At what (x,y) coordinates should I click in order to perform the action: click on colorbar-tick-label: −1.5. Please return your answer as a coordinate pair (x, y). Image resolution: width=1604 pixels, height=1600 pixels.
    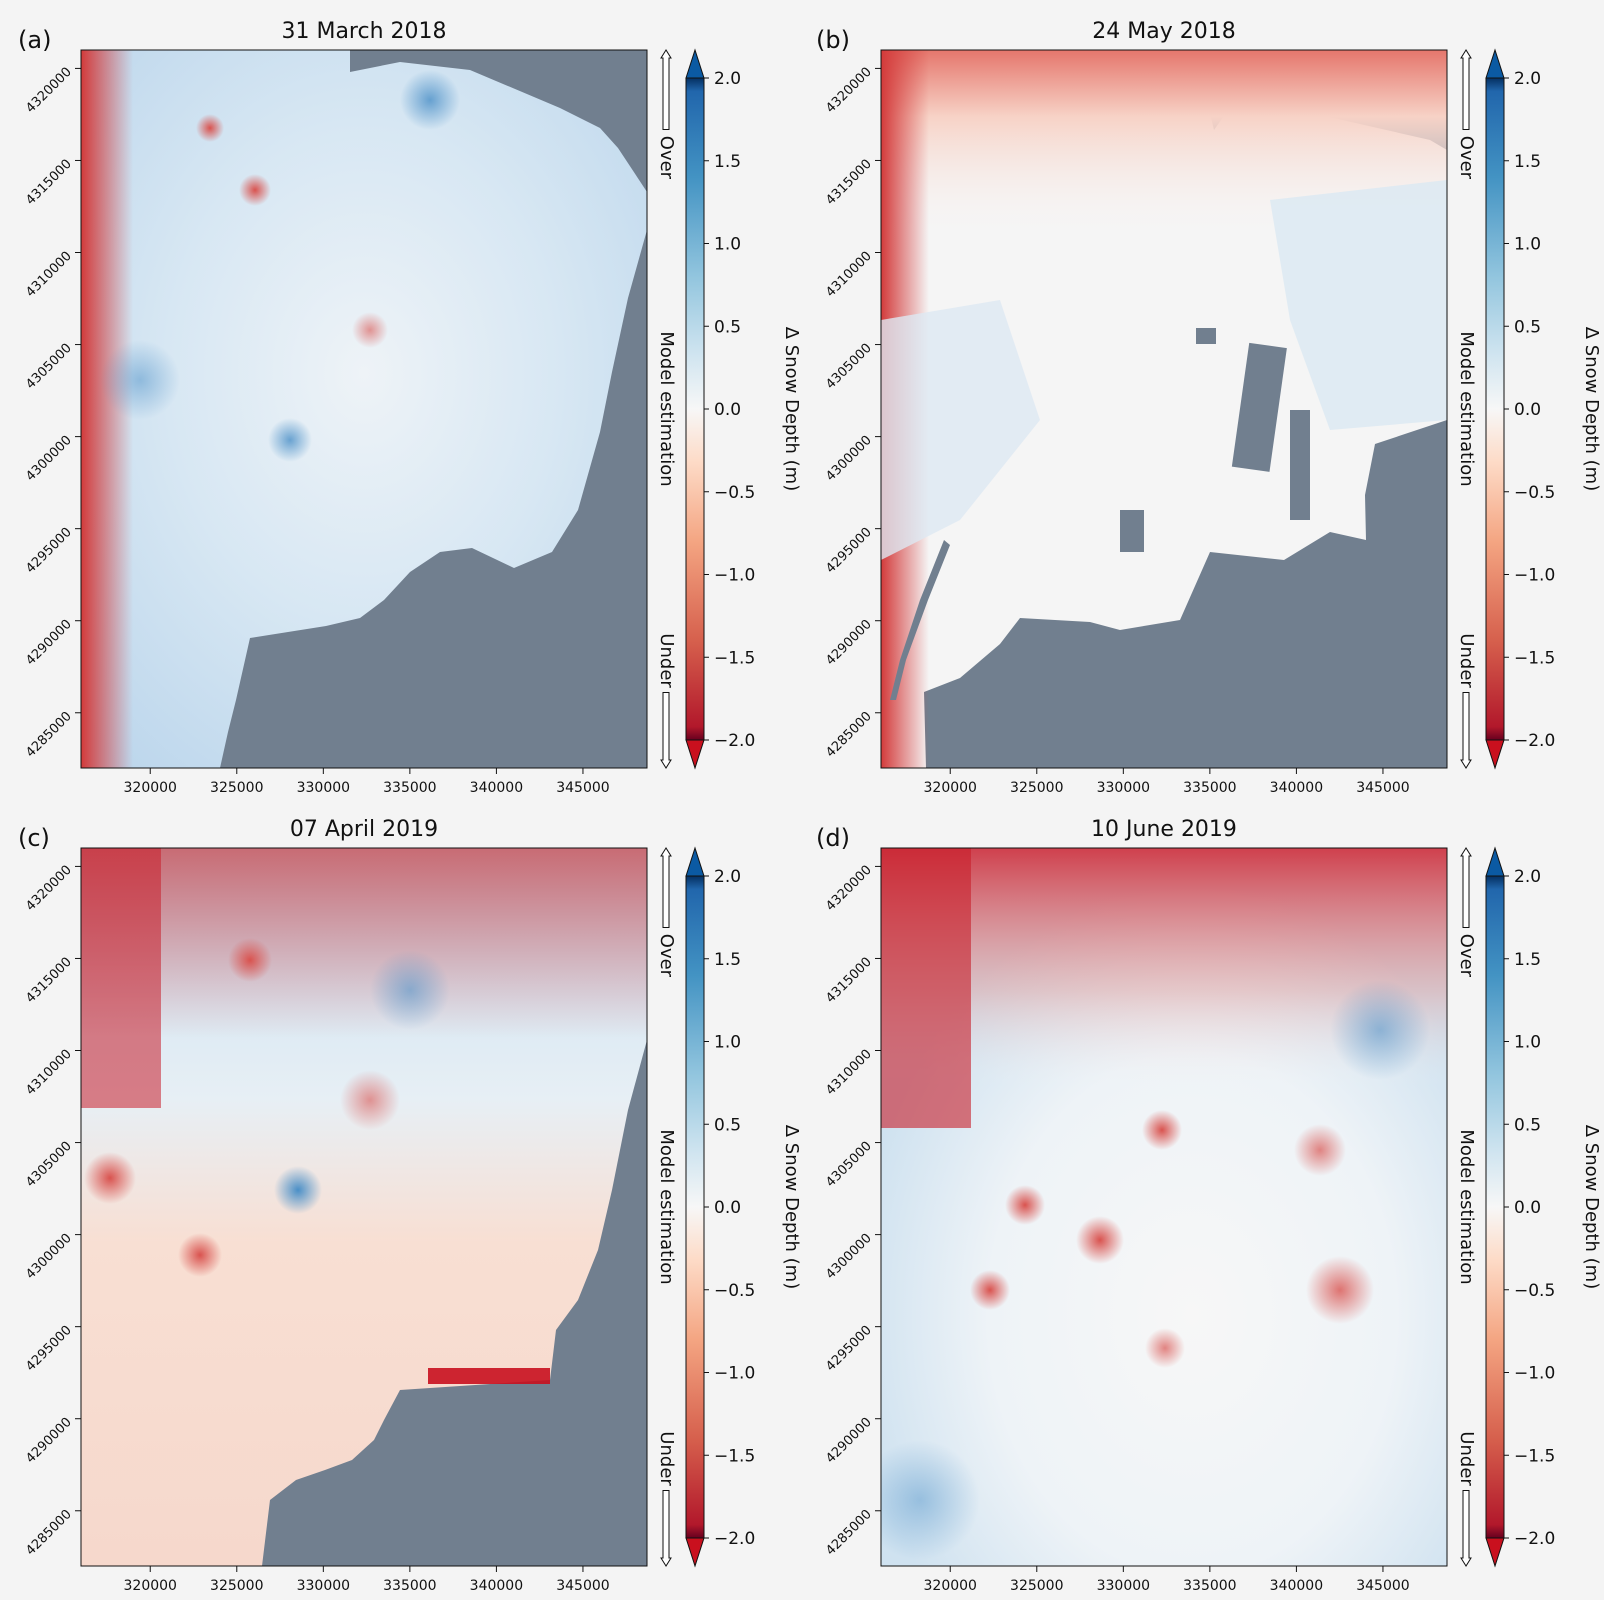
    Looking at the image, I should click on (1534, 1456).